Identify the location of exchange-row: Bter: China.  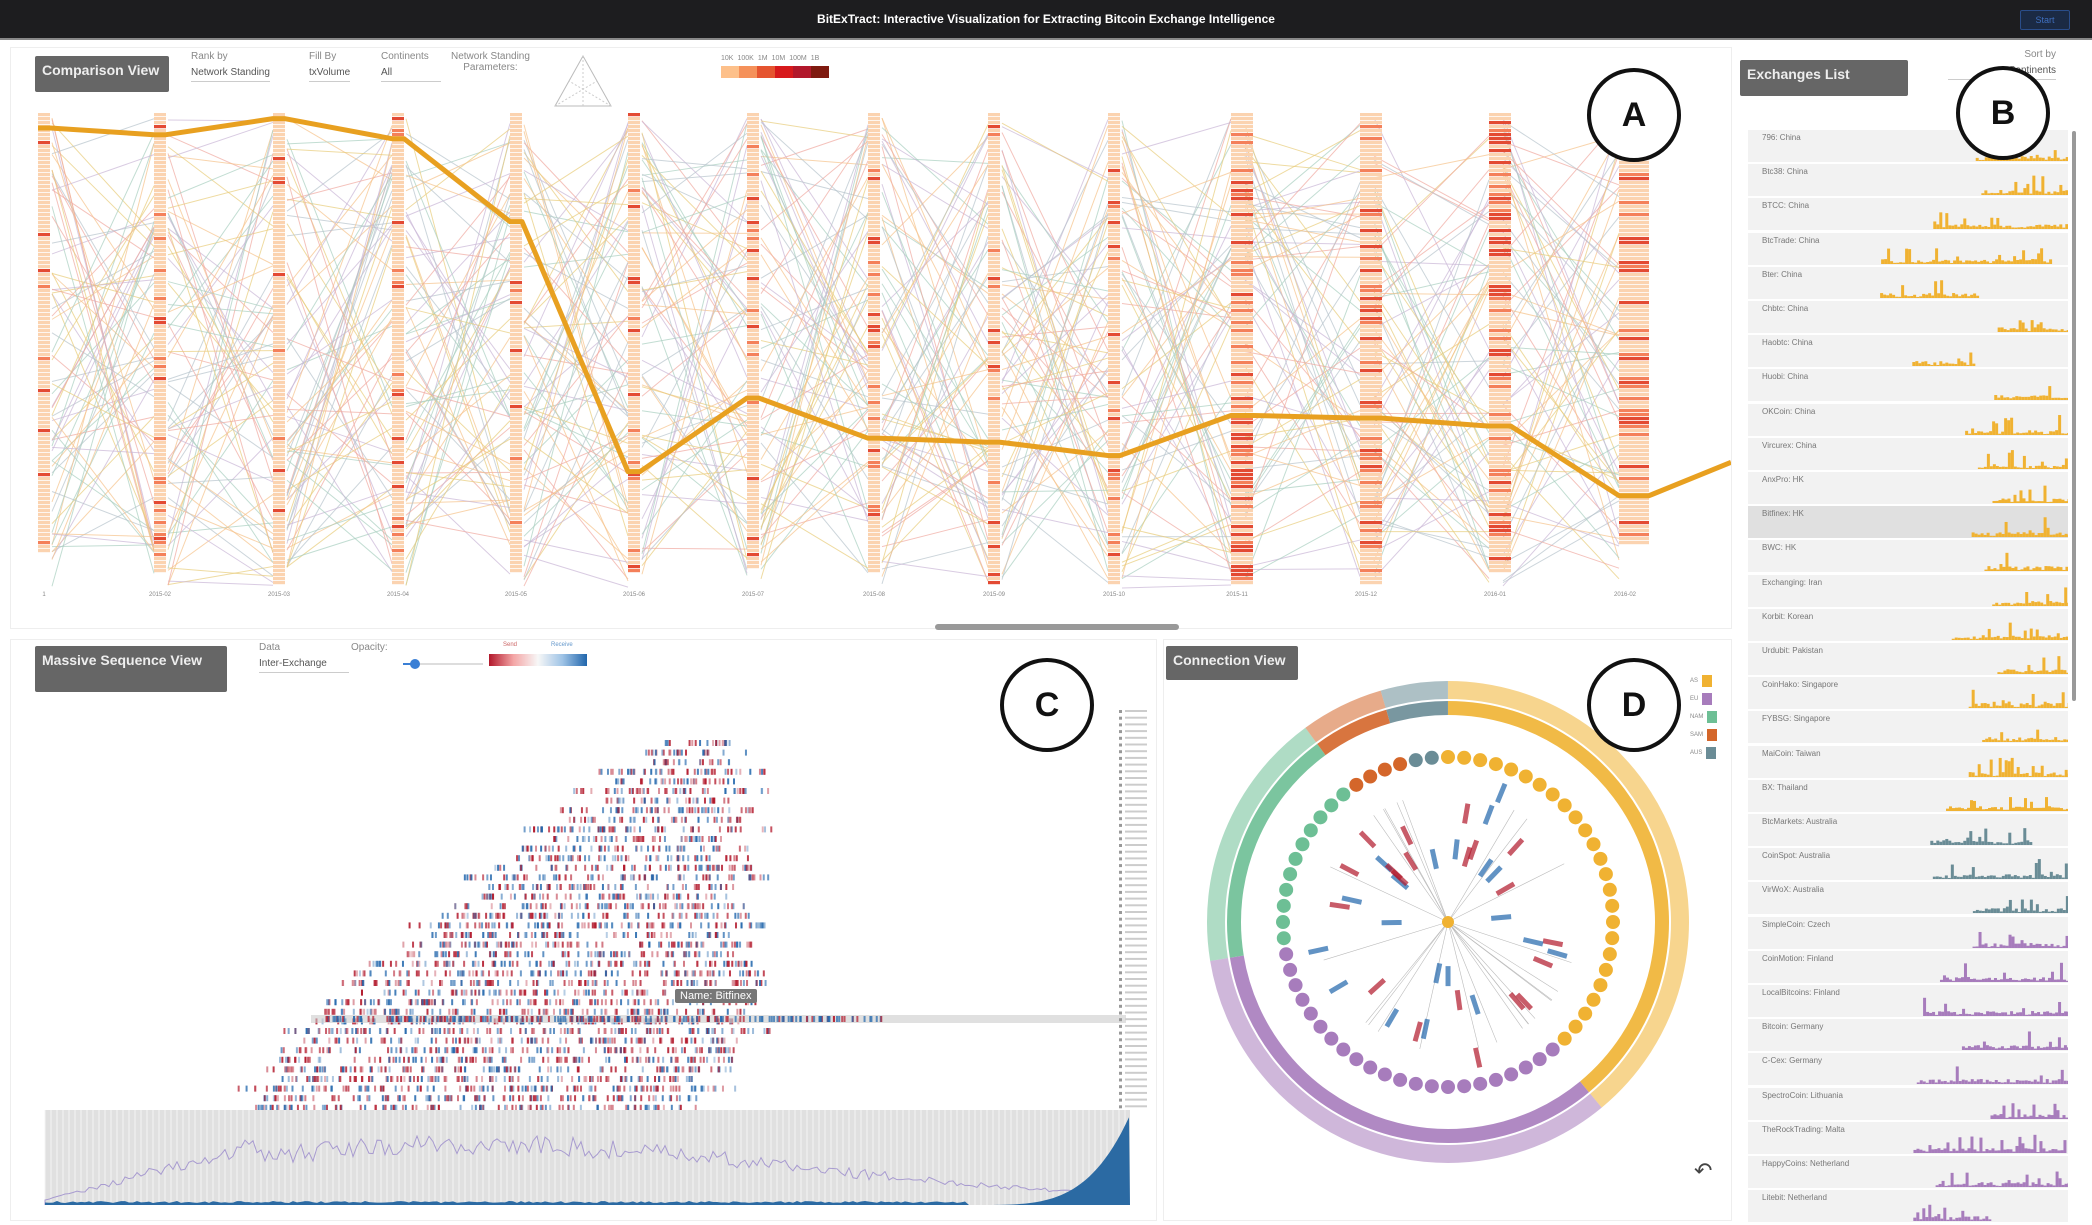
(1908, 282).